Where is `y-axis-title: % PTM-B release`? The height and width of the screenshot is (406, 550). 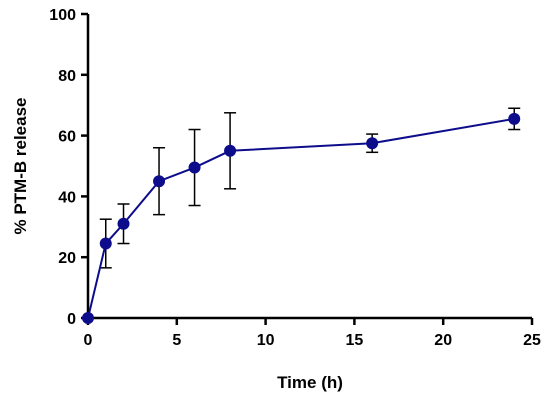 y-axis-title: % PTM-B release is located at coordinates (20, 166).